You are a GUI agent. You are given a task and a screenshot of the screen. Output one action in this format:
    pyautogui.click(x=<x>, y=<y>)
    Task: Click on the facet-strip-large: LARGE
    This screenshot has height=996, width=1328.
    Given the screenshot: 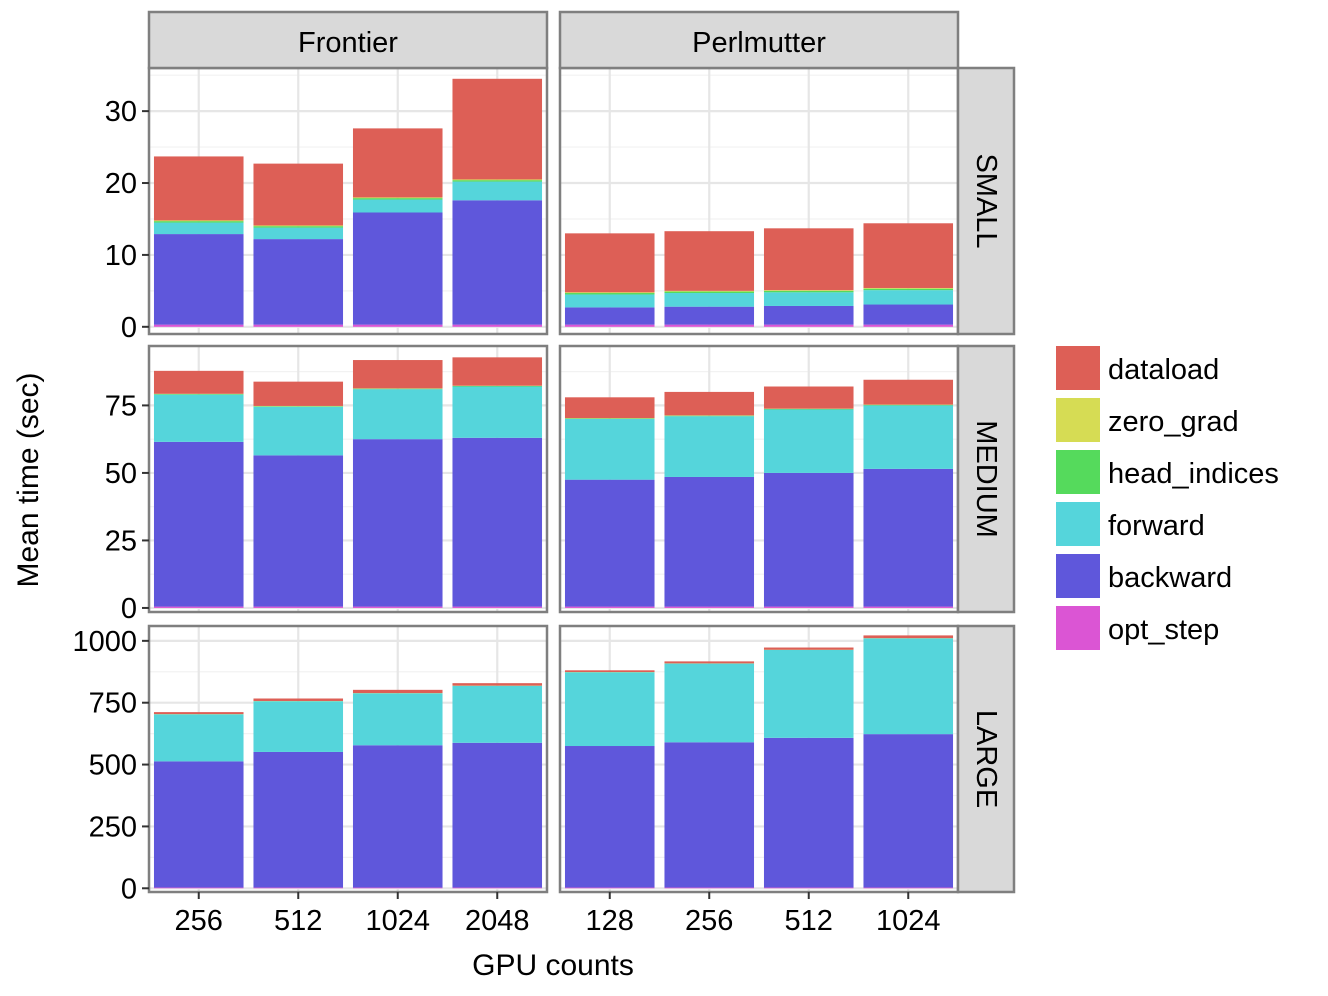 What is the action you would take?
    pyautogui.click(x=986, y=759)
    